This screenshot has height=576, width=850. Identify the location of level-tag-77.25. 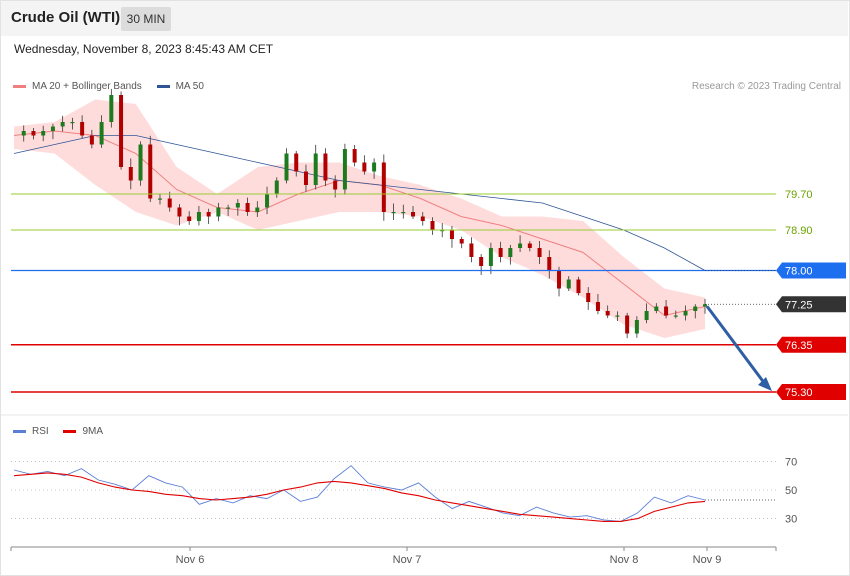
(811, 304).